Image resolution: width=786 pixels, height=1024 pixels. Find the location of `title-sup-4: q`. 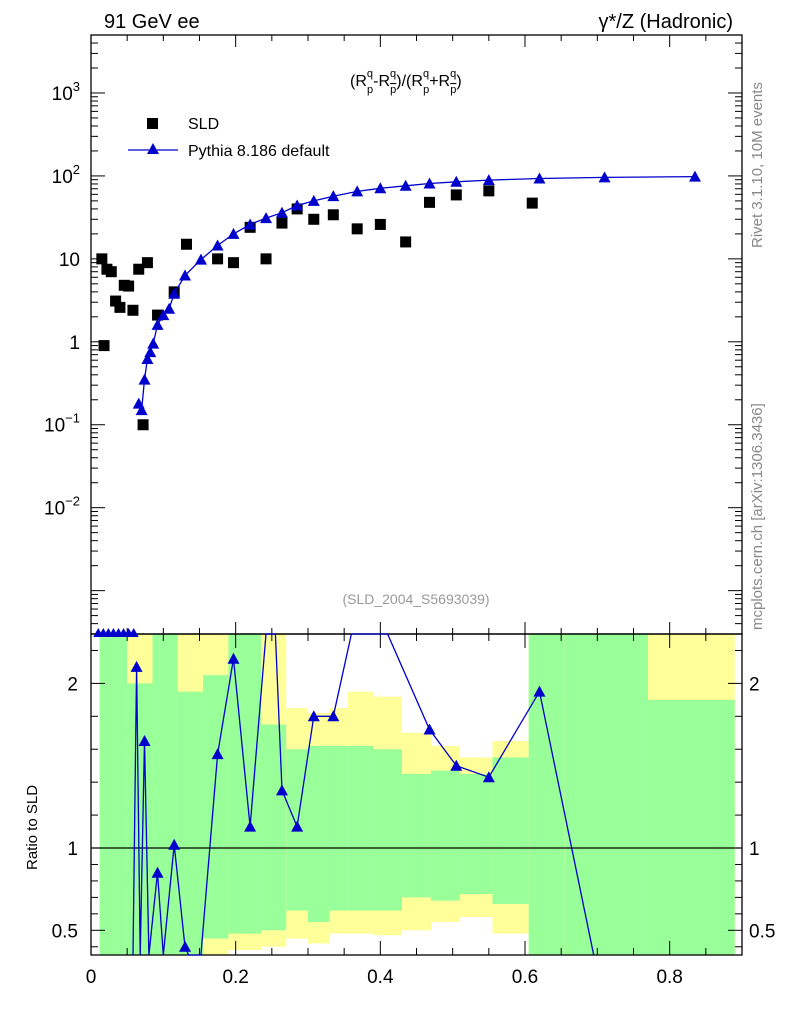

title-sup-4: q is located at coordinates (453, 74).